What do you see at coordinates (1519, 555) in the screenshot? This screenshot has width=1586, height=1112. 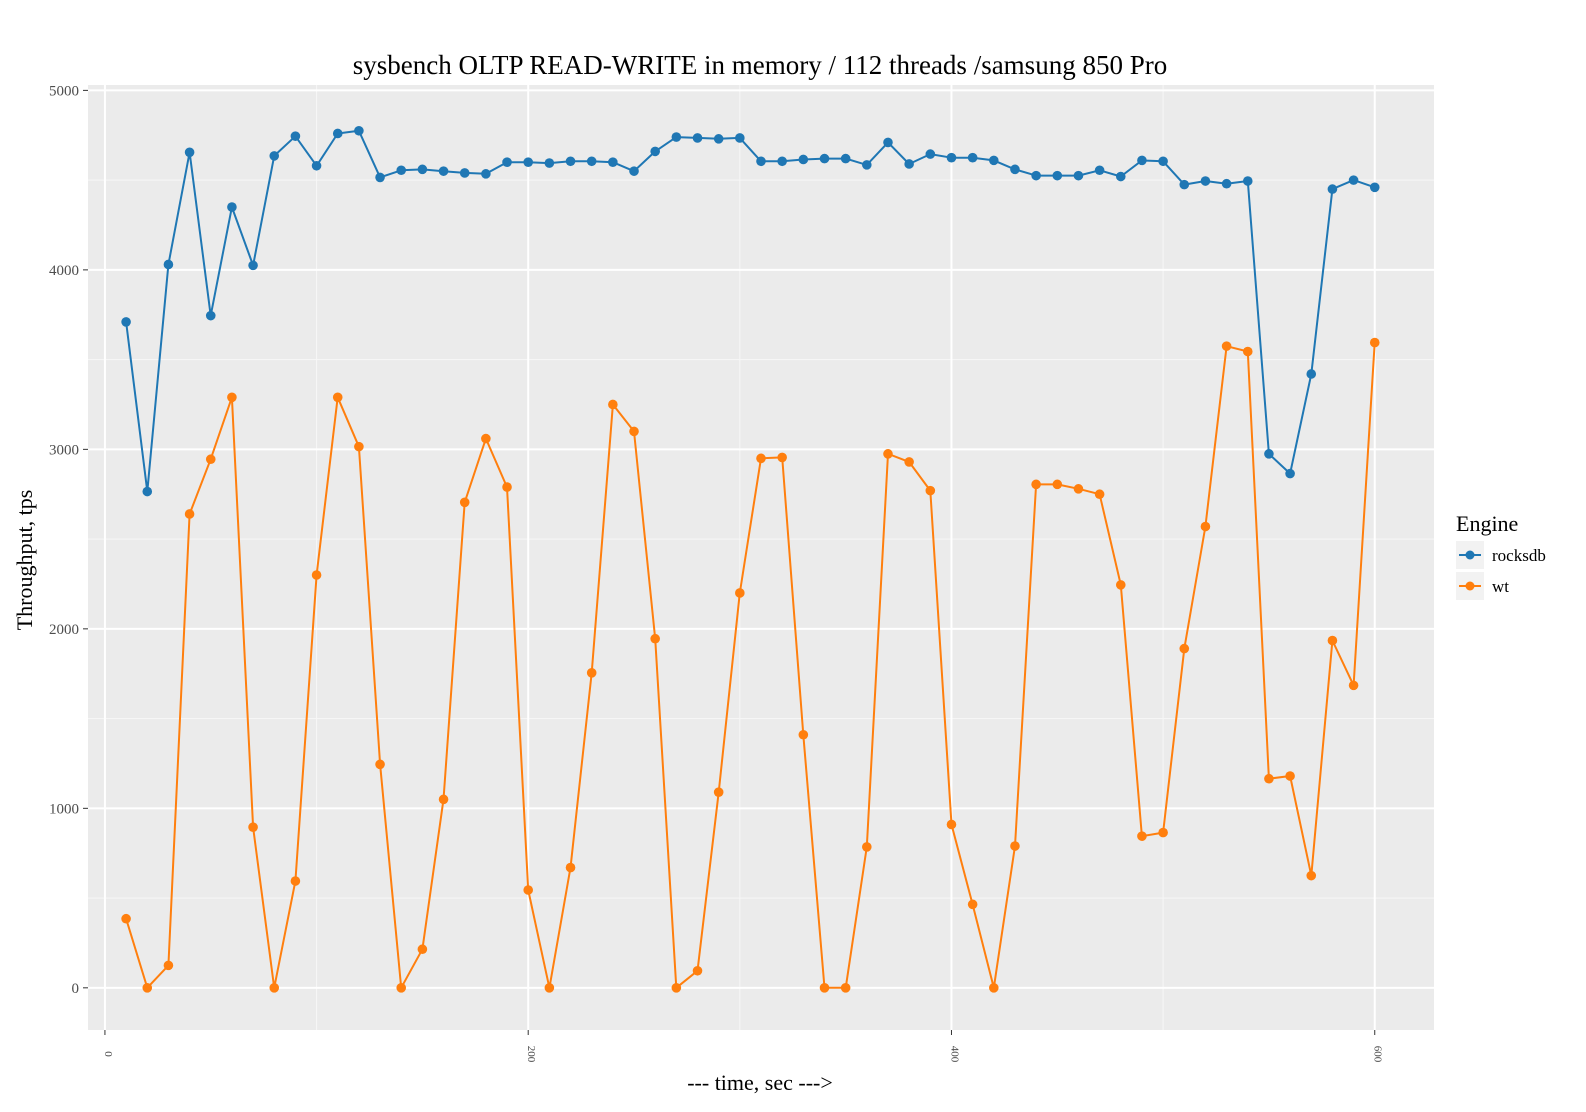 I see `legend-label-rocksdb: rocksdb` at bounding box center [1519, 555].